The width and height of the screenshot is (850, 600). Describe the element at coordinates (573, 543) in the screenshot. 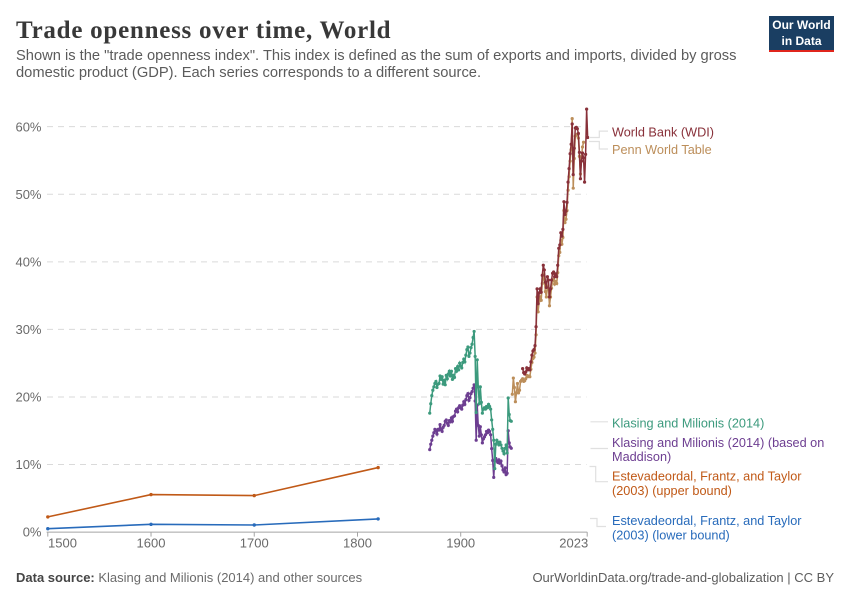

I see `svg-text: 2023` at that location.